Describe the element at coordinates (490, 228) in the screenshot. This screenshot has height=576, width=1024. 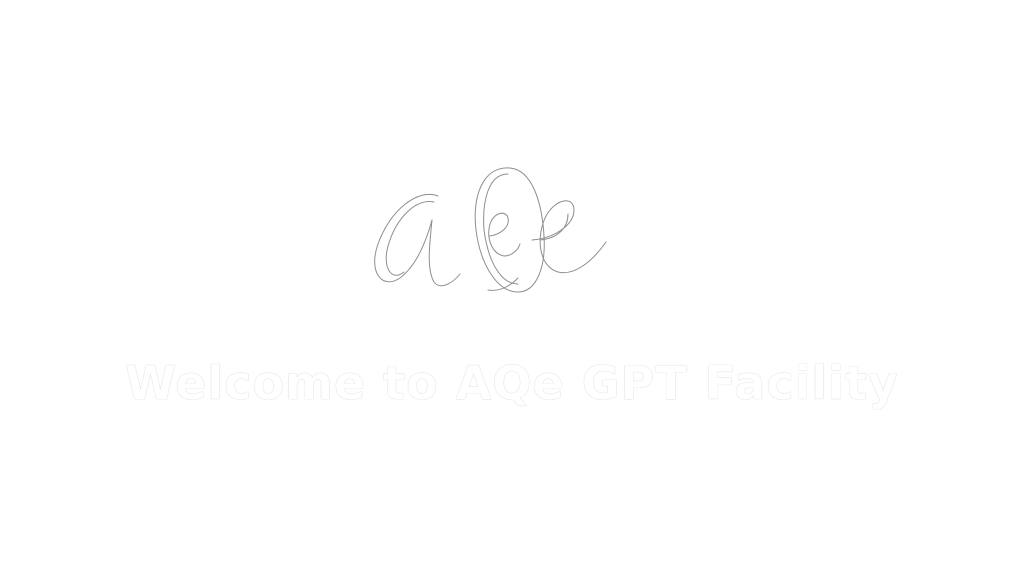
I see `aqe-script-logo-icon` at that location.